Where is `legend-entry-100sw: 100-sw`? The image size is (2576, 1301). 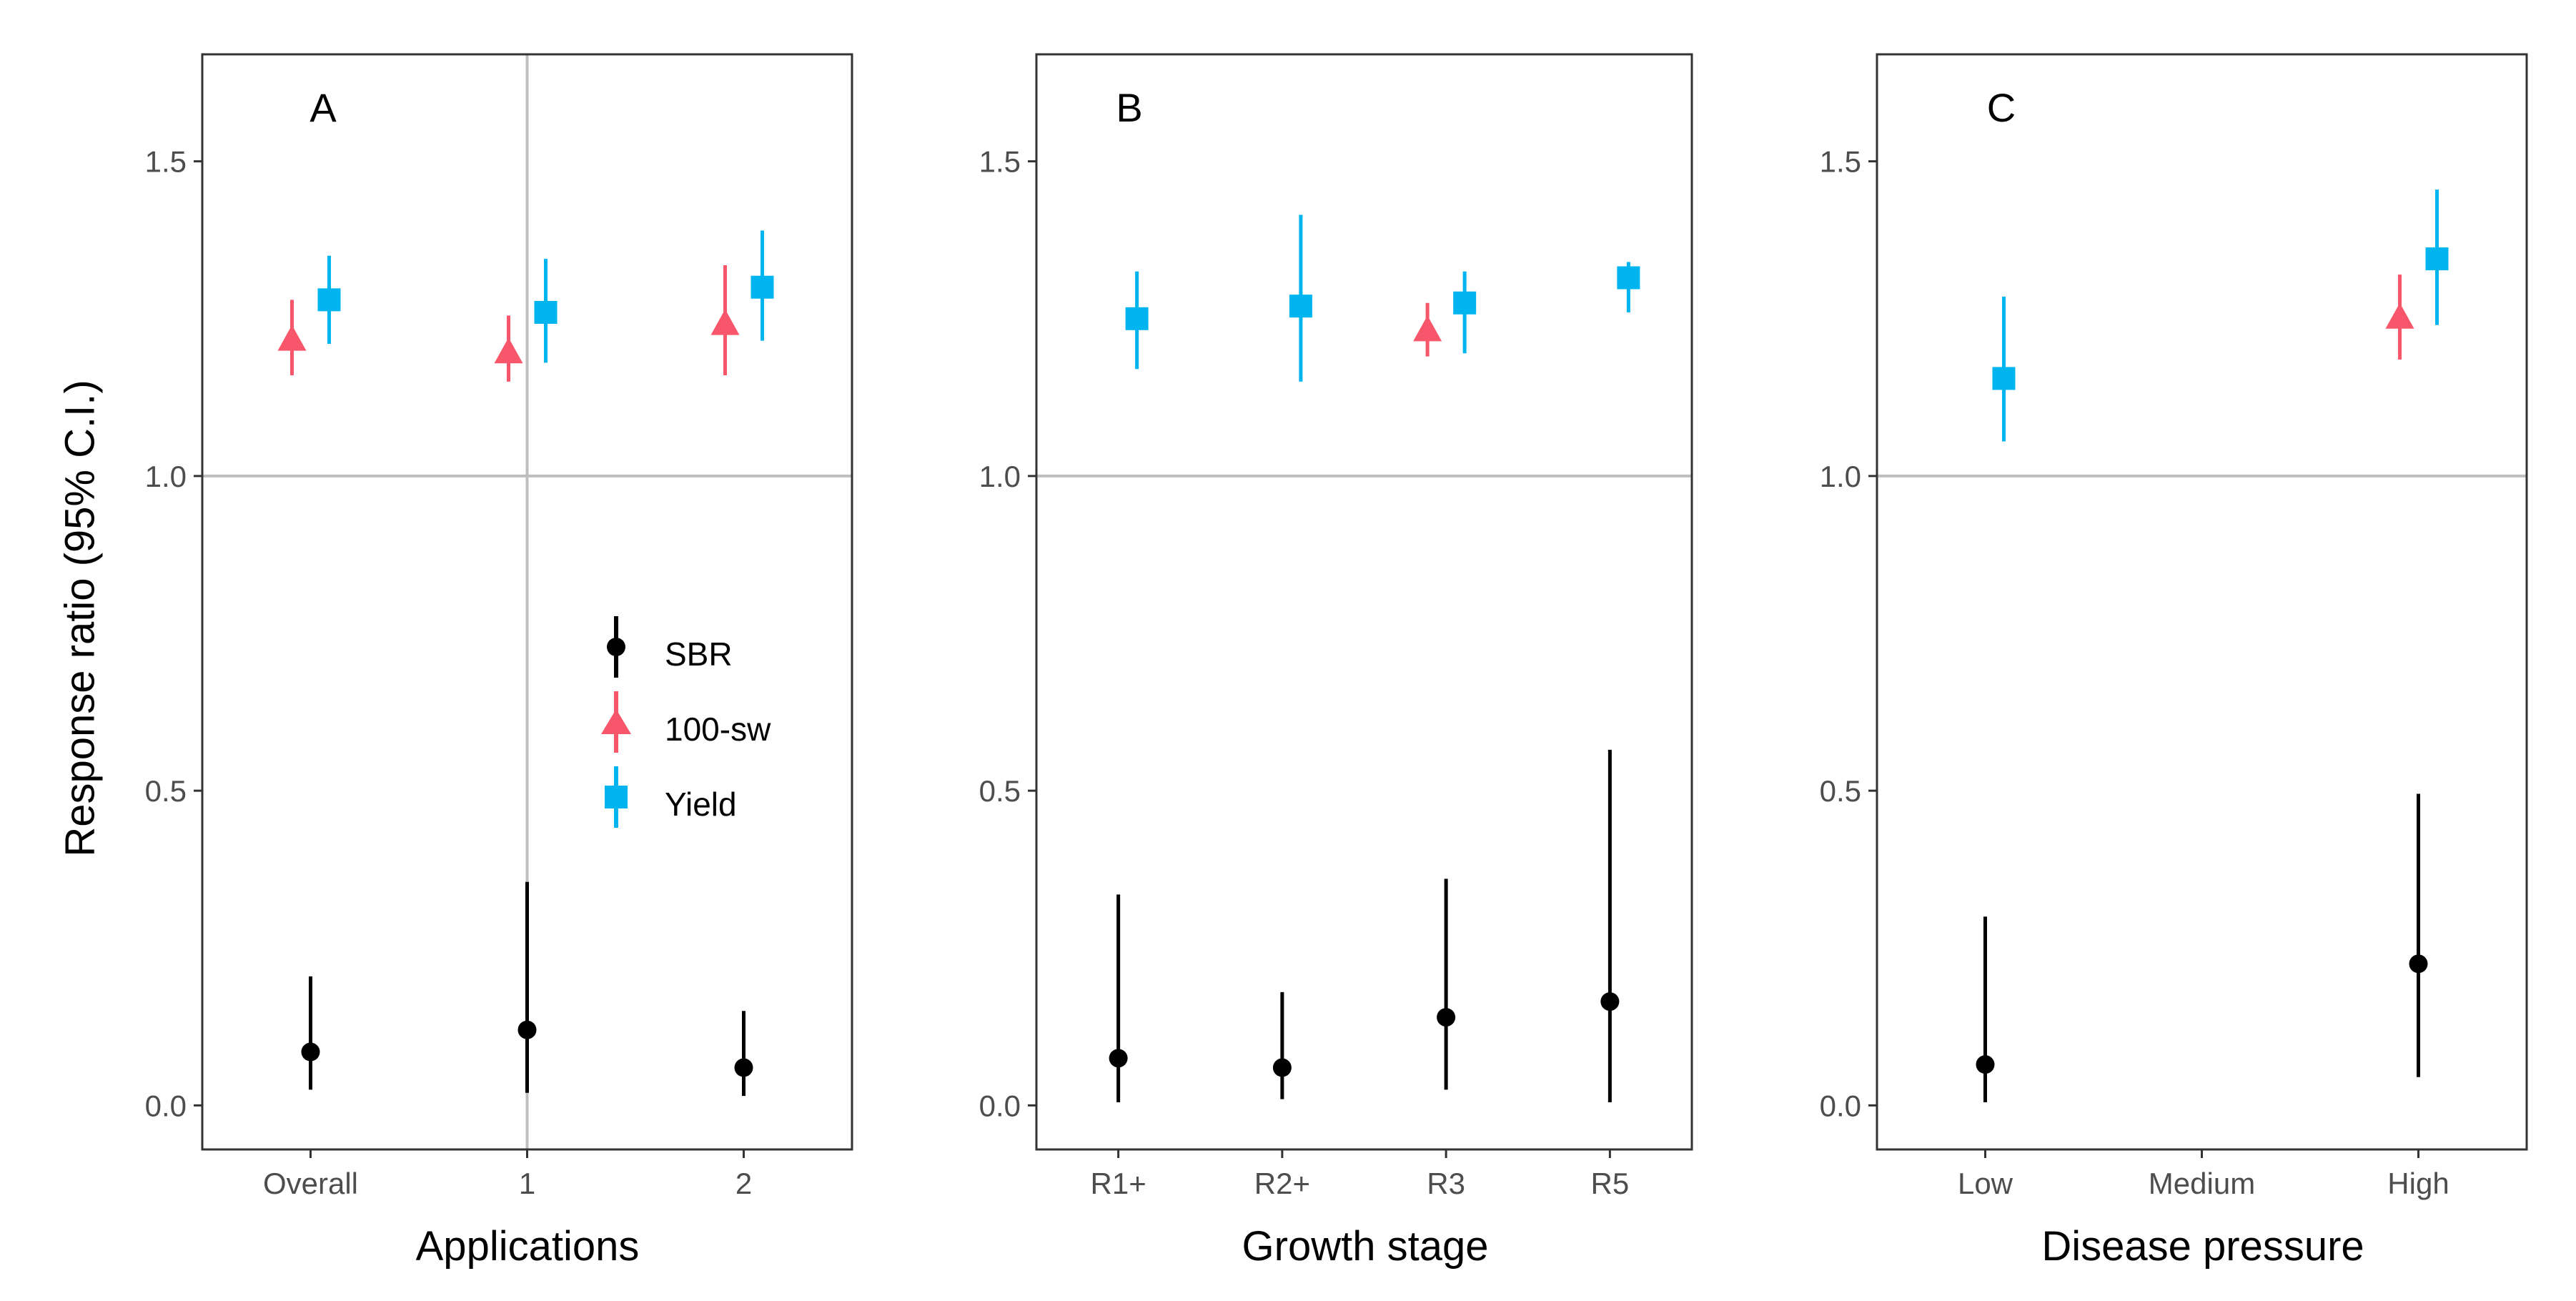 legend-entry-100sw: 100-sw is located at coordinates (701, 725).